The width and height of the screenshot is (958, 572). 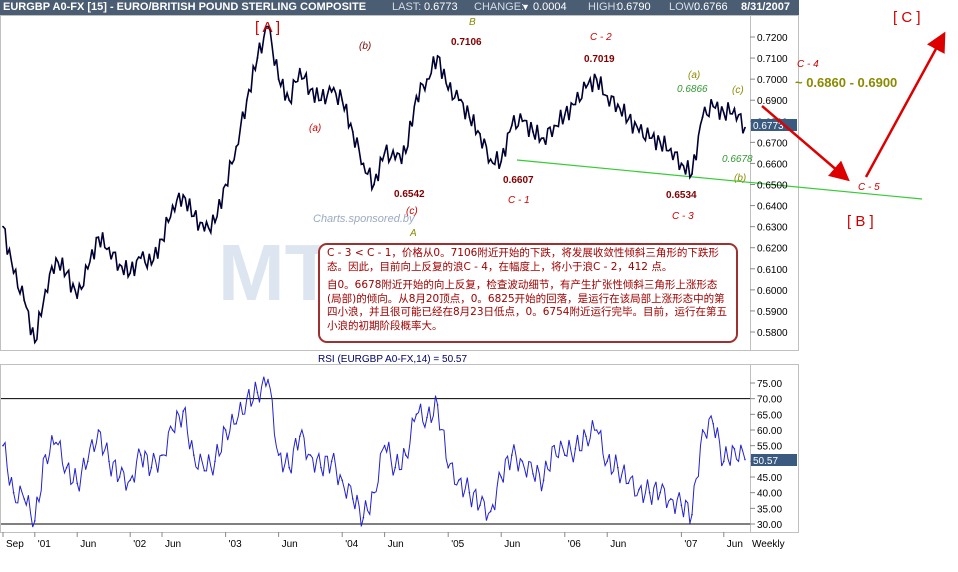 I want to click on time-gridlines, so click(x=363, y=534).